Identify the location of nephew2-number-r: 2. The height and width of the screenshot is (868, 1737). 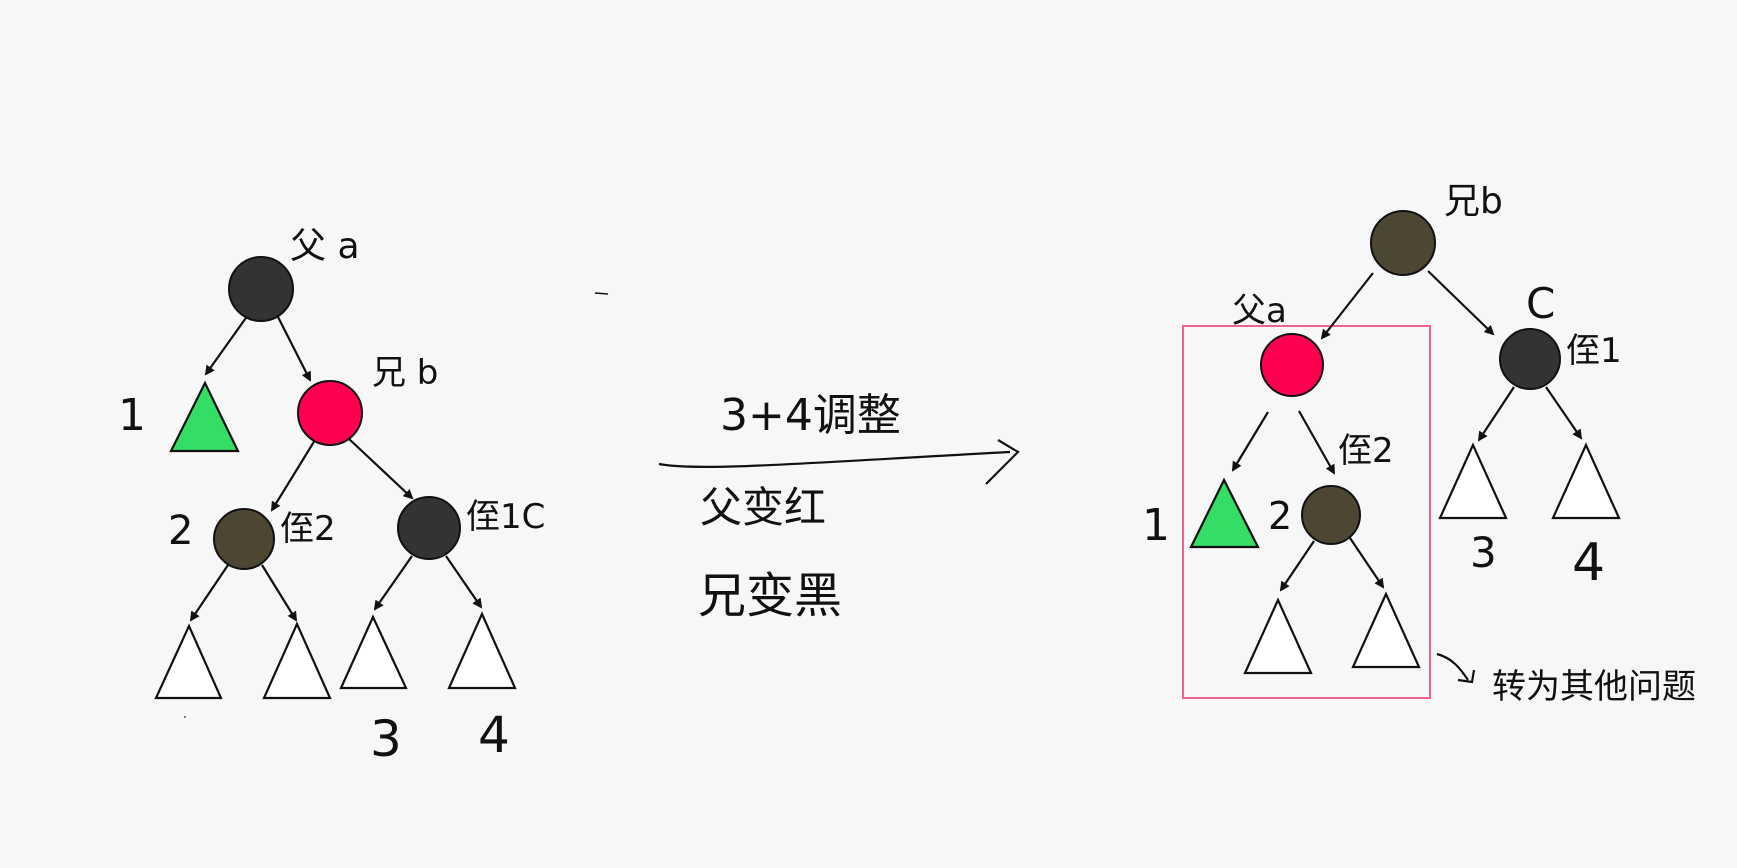
(1280, 516).